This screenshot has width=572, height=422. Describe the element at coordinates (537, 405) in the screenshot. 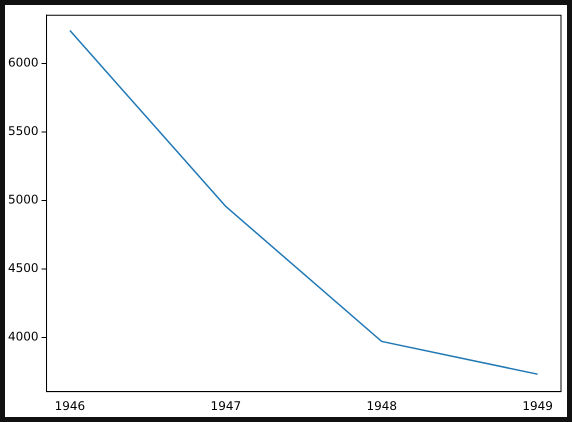

I see `x-tick-label: 1949` at that location.